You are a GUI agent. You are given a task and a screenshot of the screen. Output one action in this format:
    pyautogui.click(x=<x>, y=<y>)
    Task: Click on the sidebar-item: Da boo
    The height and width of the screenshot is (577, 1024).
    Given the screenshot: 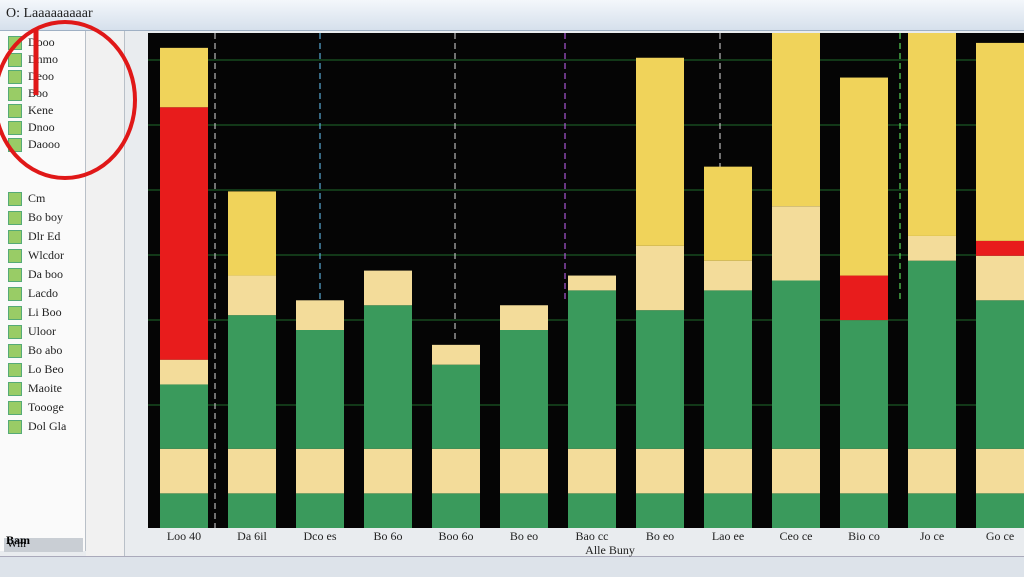 What is the action you would take?
    pyautogui.click(x=35, y=275)
    